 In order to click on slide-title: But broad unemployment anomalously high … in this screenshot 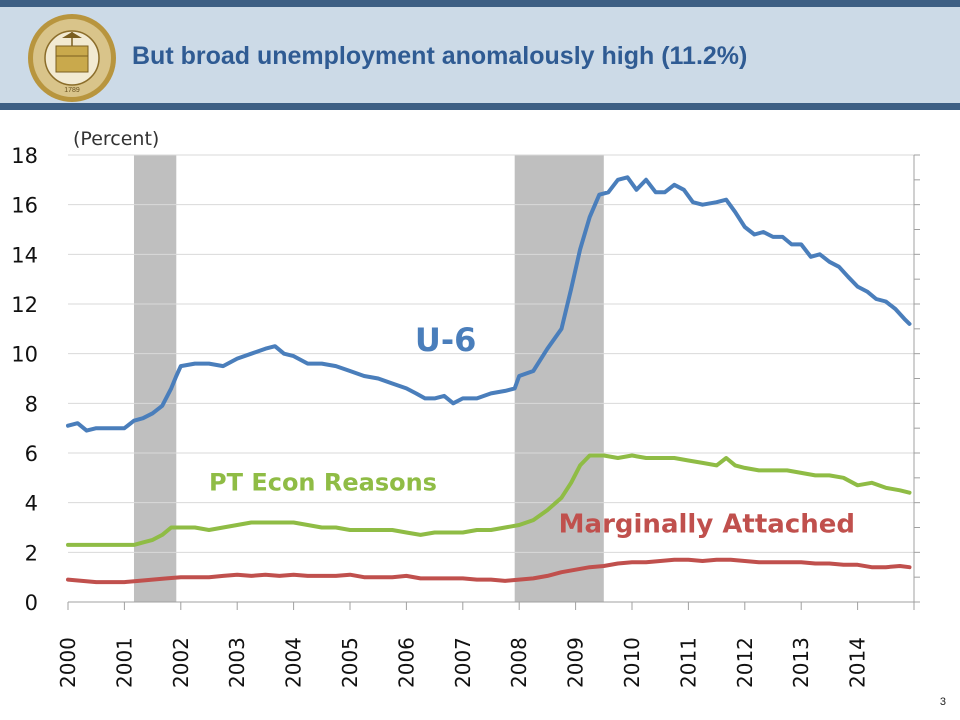, I will do `click(440, 56)`.